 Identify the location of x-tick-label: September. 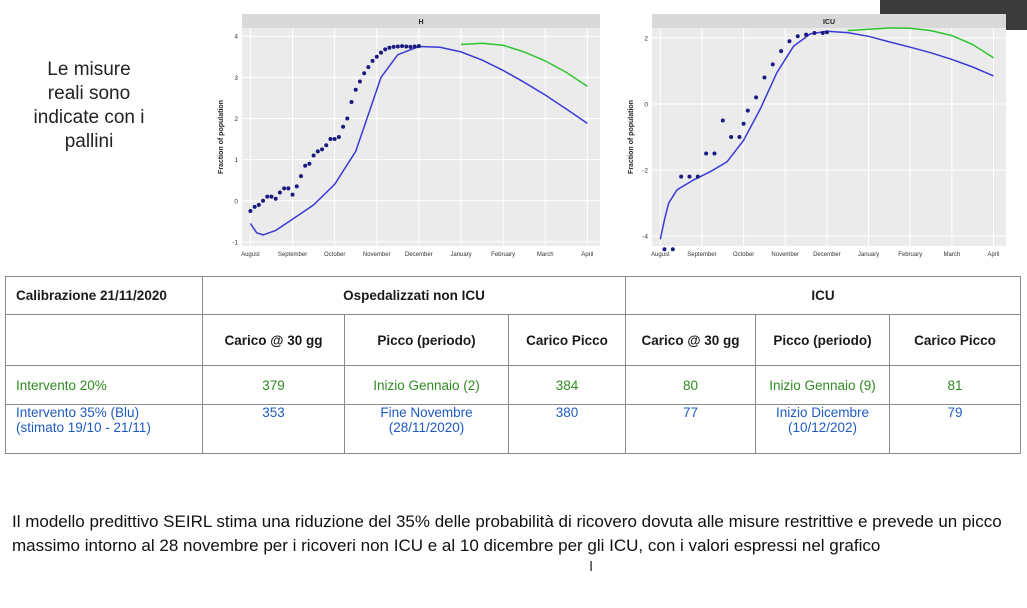
(701, 255).